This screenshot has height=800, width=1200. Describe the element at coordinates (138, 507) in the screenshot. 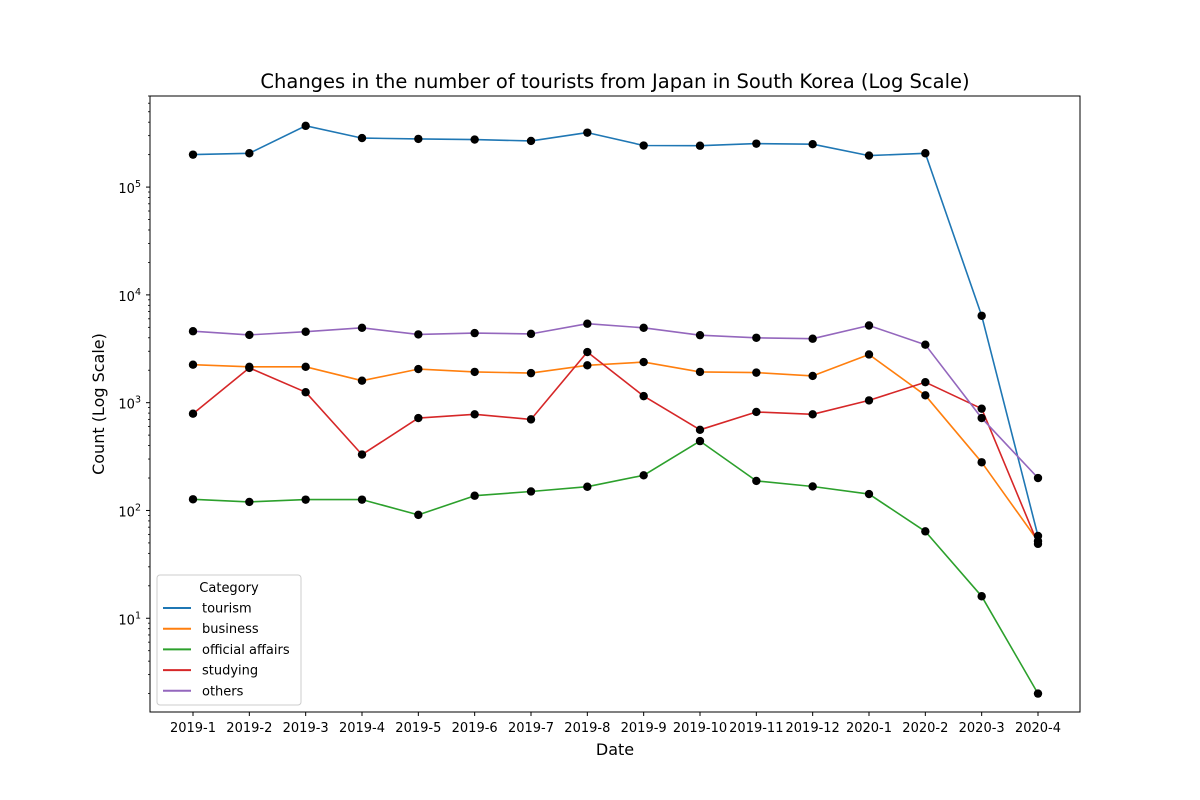

I see `y-tick-exponent: 2` at that location.